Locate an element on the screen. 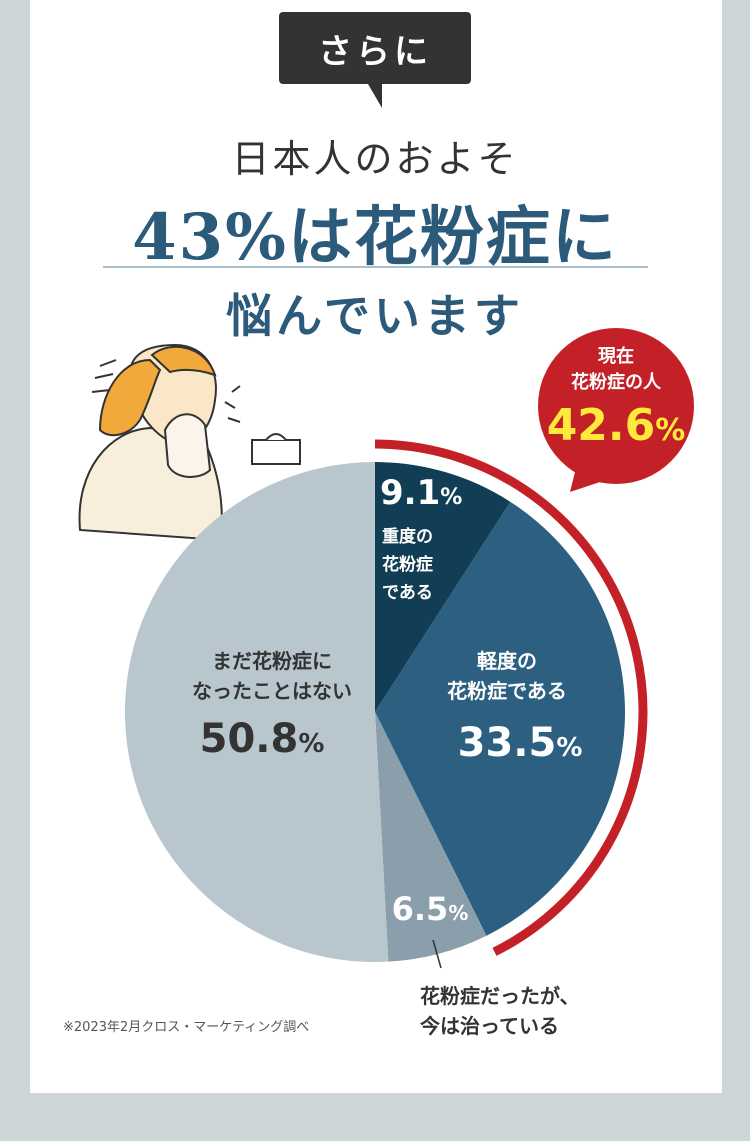  slice-recovered-value: 6.5 is located at coordinates (420, 909).